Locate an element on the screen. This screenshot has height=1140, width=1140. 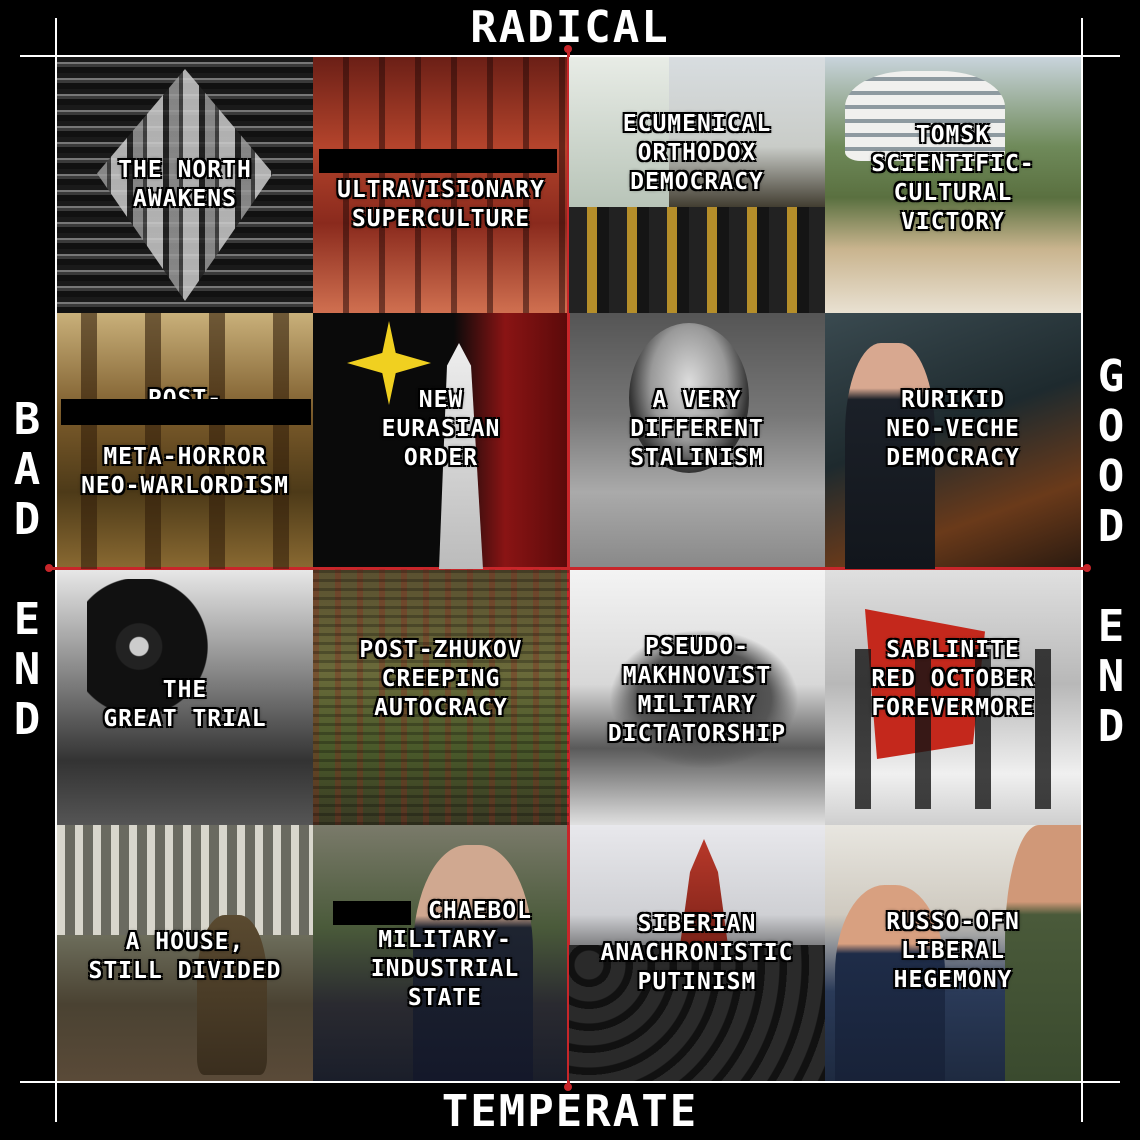
tile-label-line: THE is located at coordinates (185, 690).